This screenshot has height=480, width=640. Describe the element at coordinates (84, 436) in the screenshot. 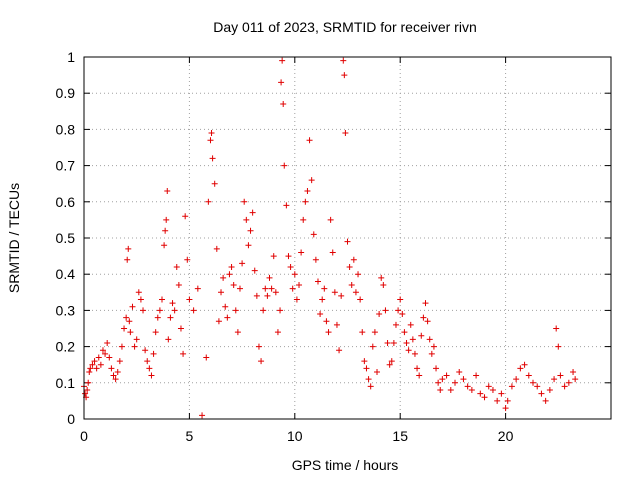

I see `x-tick-label: 0` at that location.